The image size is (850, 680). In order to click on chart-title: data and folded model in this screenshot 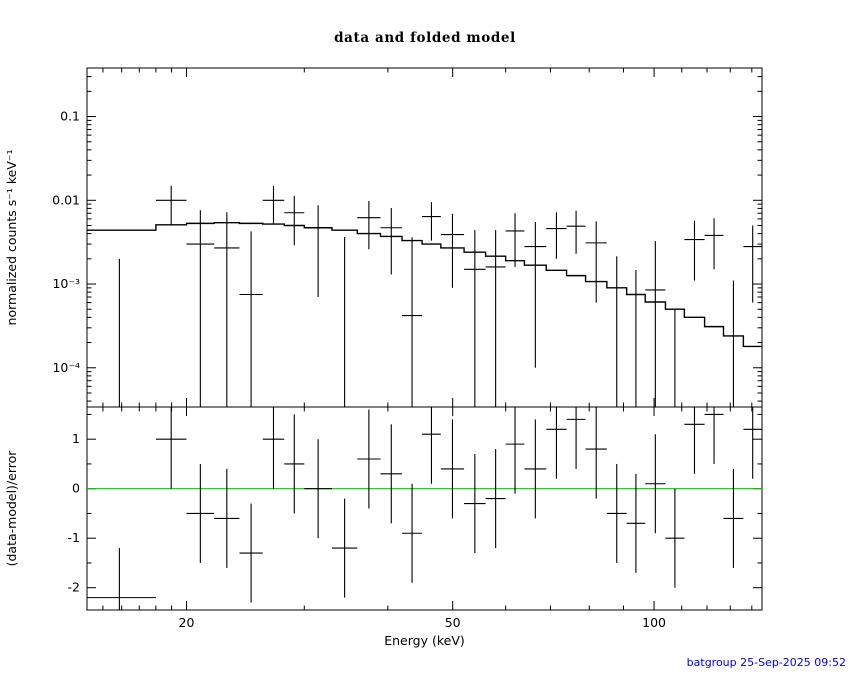, I will do `click(425, 38)`.